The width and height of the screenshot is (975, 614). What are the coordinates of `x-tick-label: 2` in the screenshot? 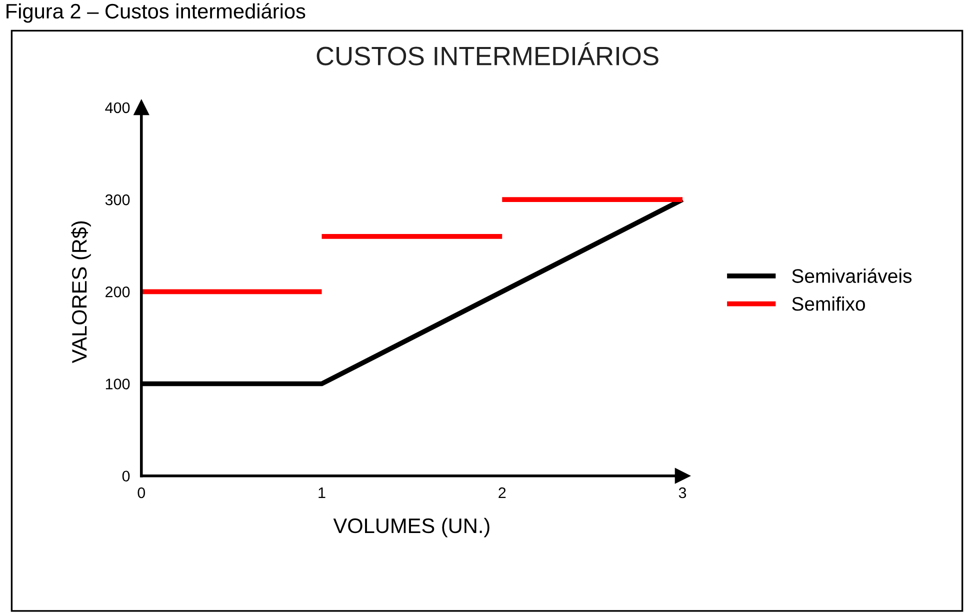 It's located at (502, 492).